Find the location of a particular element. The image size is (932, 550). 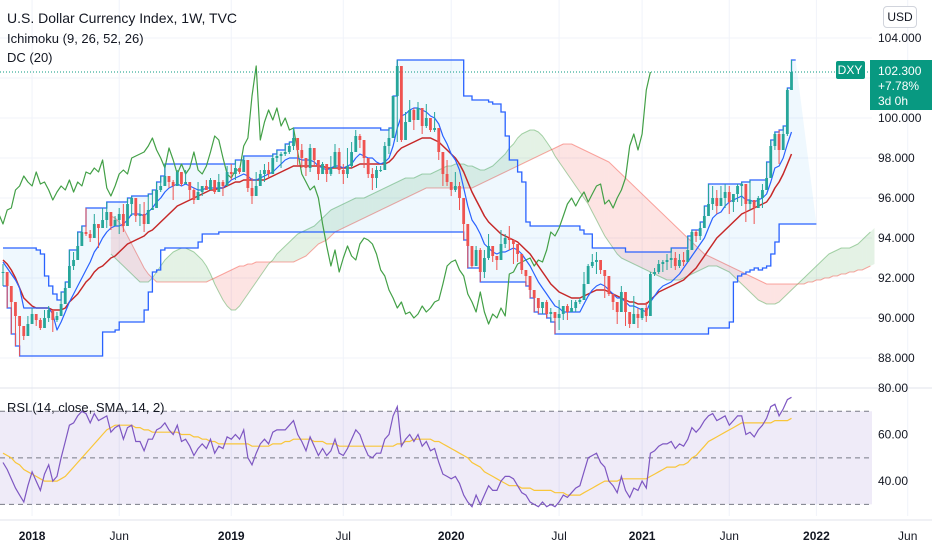

donchian-legend: DC (20) is located at coordinates (30, 57).